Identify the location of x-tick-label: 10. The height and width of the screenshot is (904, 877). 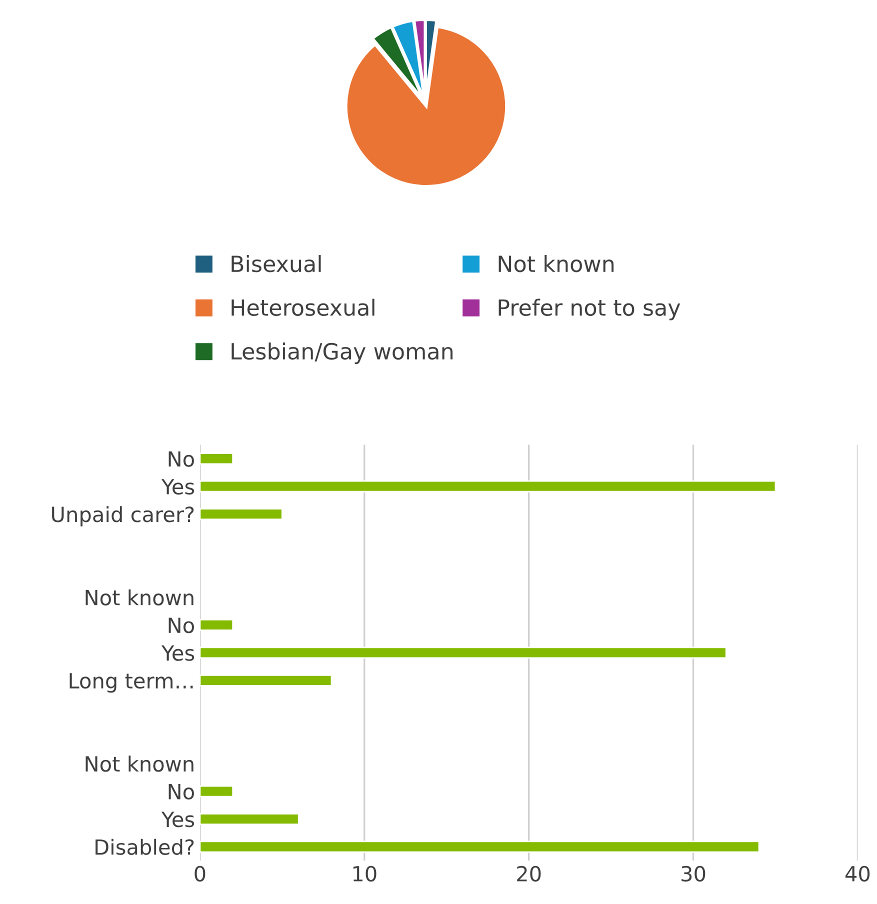
(364, 874).